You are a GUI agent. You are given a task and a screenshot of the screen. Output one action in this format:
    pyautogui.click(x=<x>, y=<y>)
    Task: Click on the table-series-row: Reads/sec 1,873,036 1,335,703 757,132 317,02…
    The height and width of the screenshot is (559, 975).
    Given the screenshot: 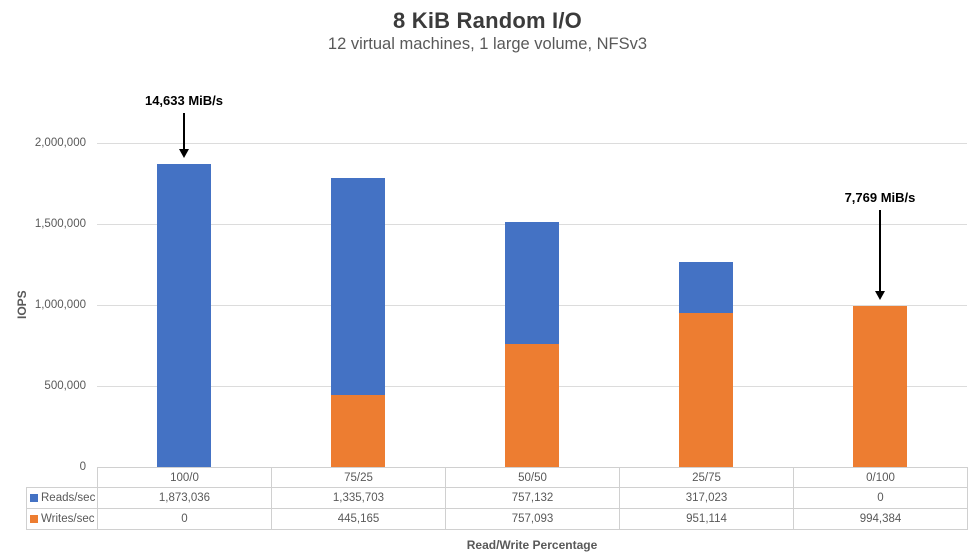 What is the action you would take?
    pyautogui.click(x=497, y=498)
    